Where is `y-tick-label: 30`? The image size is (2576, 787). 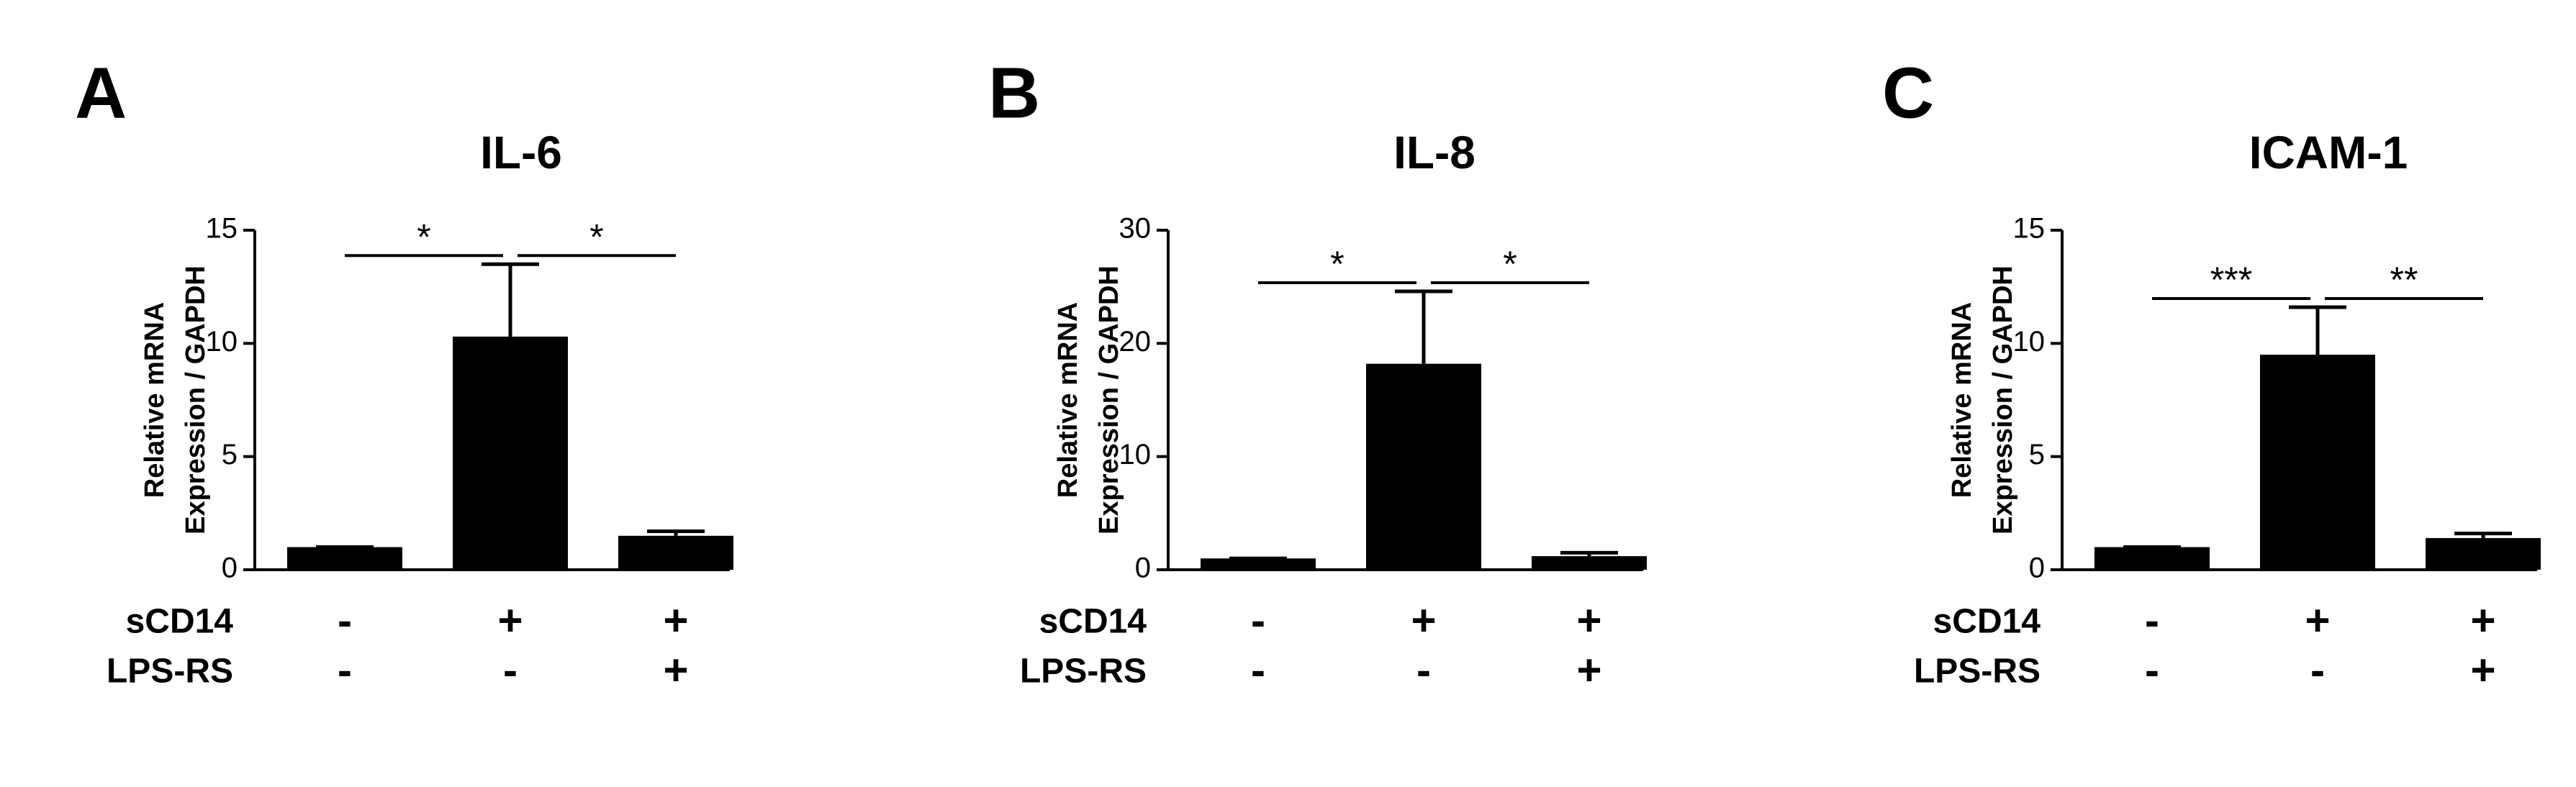
y-tick-label: 30 is located at coordinates (1135, 229).